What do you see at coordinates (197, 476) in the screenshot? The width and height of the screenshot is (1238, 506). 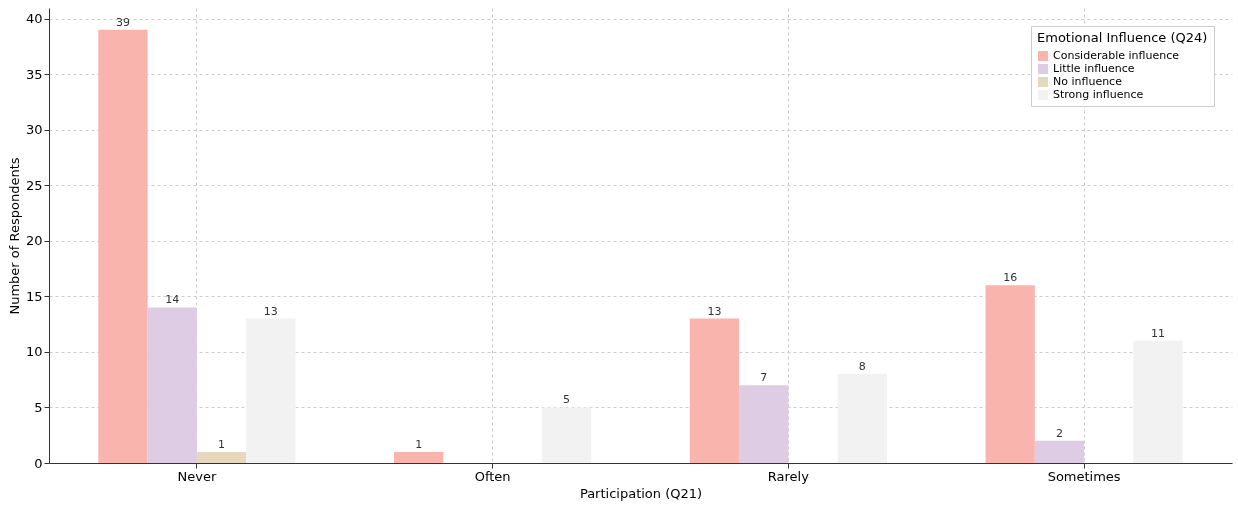 I see `x-tick-label: Never` at bounding box center [197, 476].